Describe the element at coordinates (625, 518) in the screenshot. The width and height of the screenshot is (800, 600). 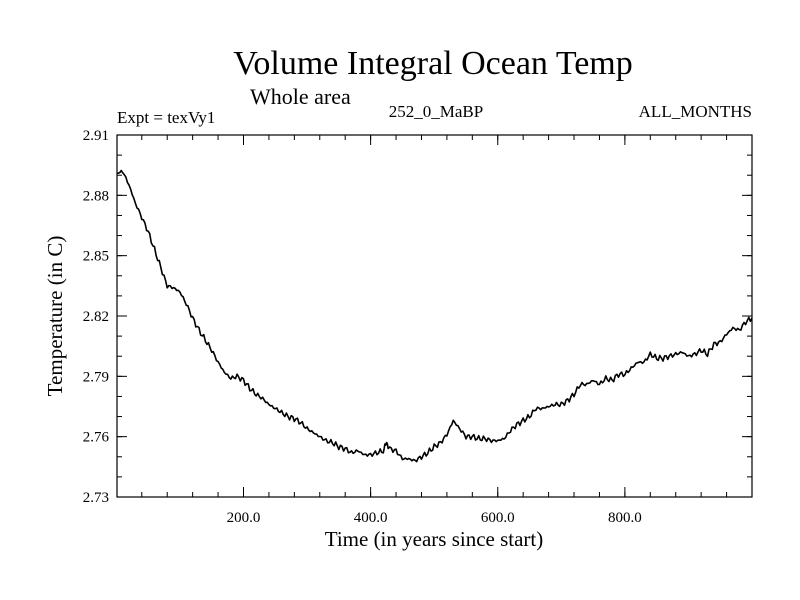
I see `x-tick-label: 800.0` at that location.